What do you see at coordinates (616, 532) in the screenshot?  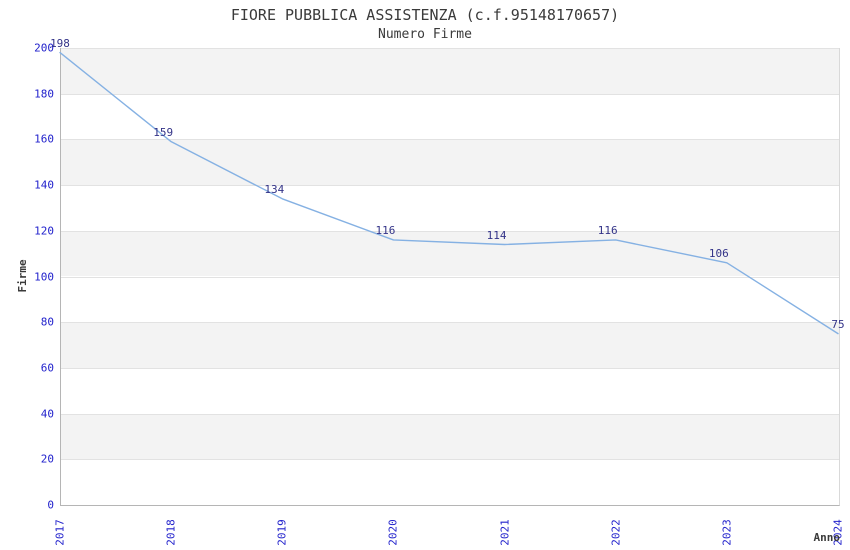 I see `x-tick-label: 2022` at bounding box center [616, 532].